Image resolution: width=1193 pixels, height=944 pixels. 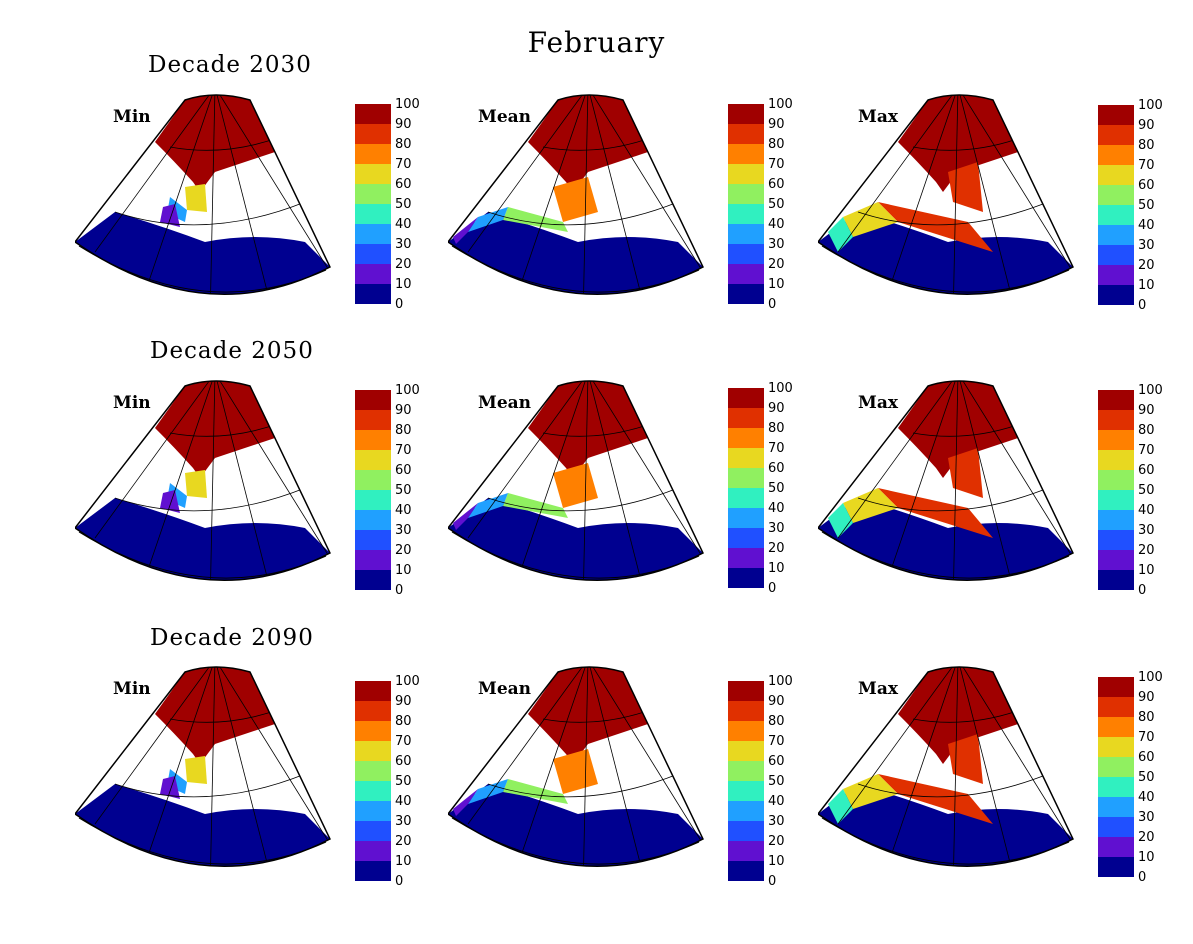 What do you see at coordinates (878, 403) in the screenshot?
I see `panel-label: Max` at bounding box center [878, 403].